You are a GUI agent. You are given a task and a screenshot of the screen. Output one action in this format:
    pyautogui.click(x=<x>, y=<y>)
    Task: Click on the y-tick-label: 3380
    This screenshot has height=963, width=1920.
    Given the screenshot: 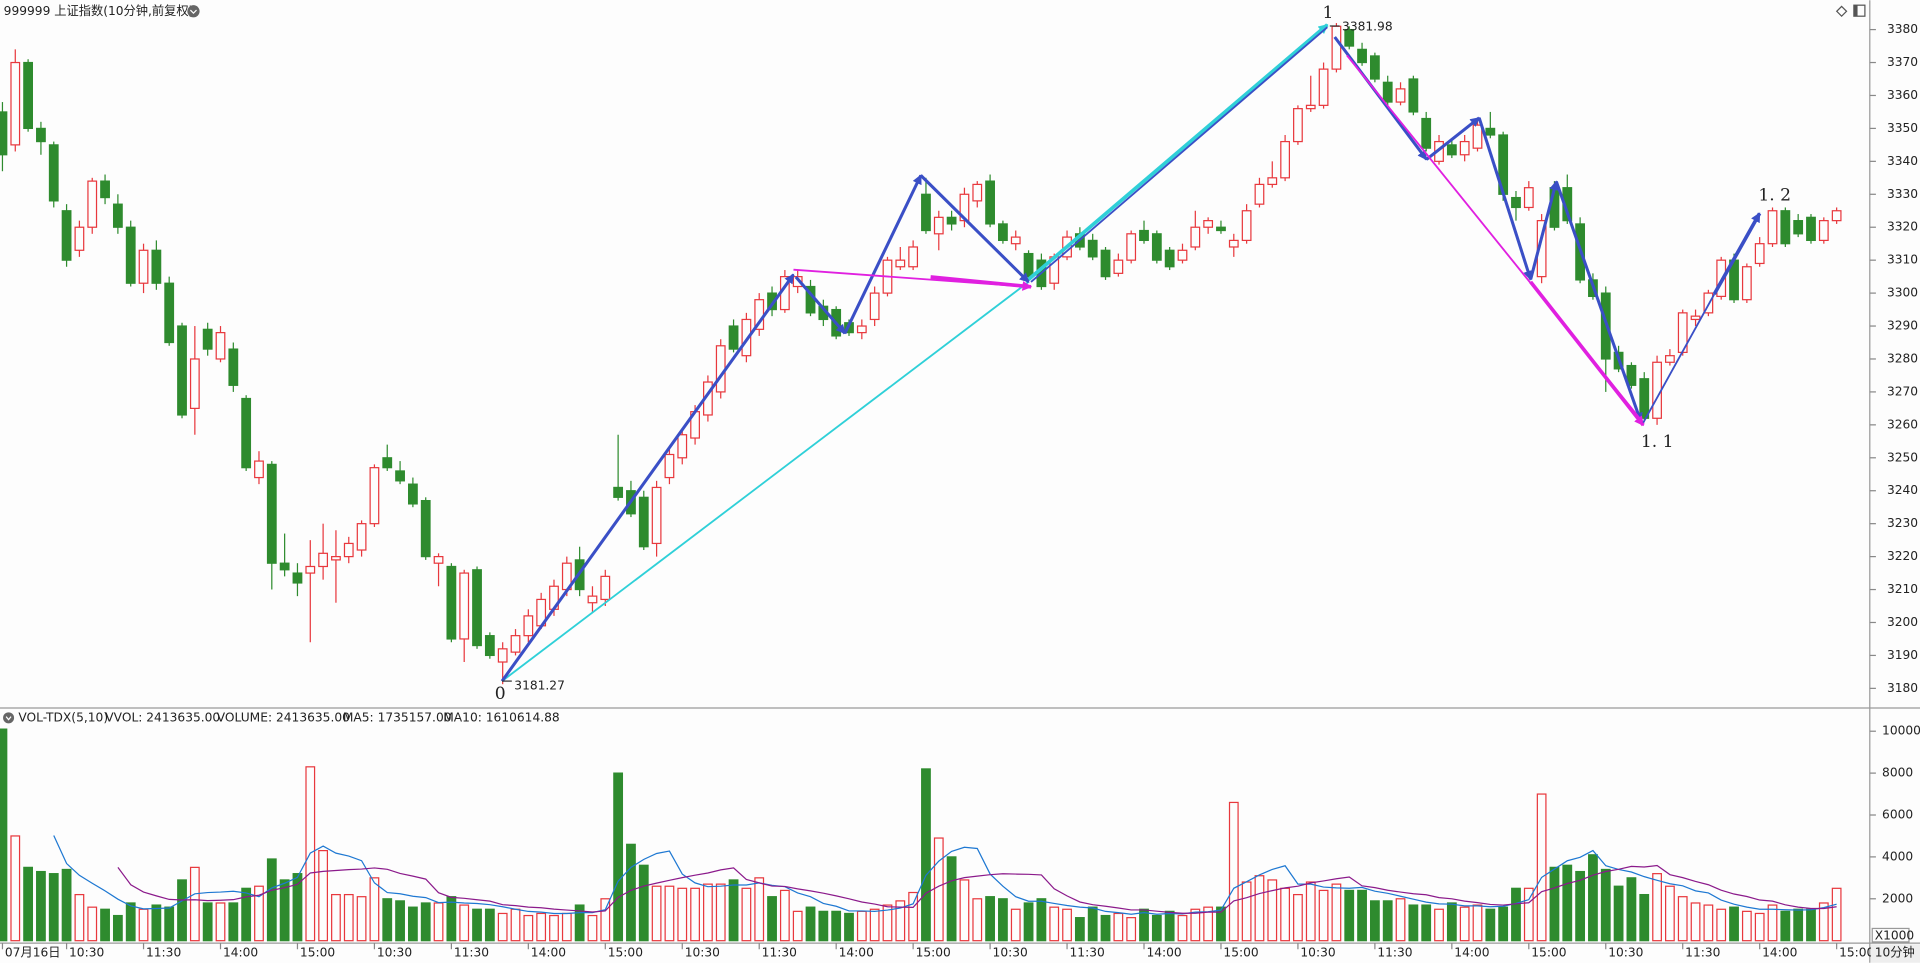 What is the action you would take?
    pyautogui.click(x=1902, y=29)
    